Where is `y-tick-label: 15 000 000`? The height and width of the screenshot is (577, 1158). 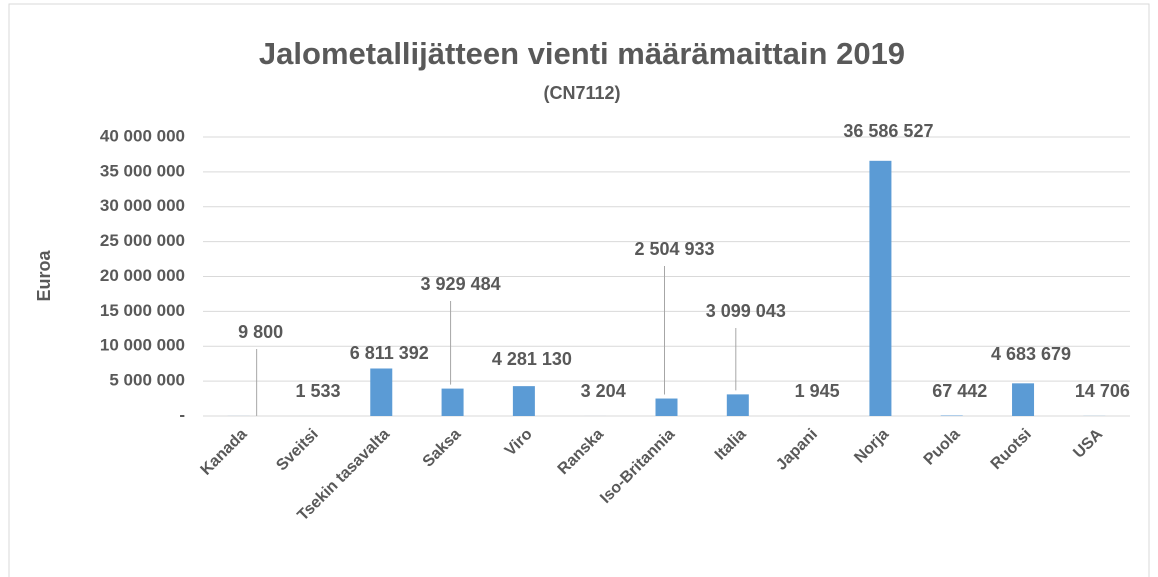
y-tick-label: 15 000 000 is located at coordinates (142, 310).